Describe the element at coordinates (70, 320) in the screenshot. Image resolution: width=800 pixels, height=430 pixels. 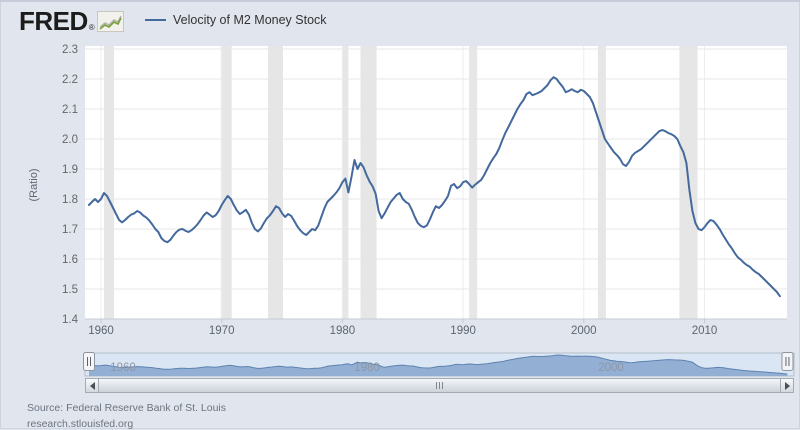
I see `y-tick-label: 1.4` at that location.